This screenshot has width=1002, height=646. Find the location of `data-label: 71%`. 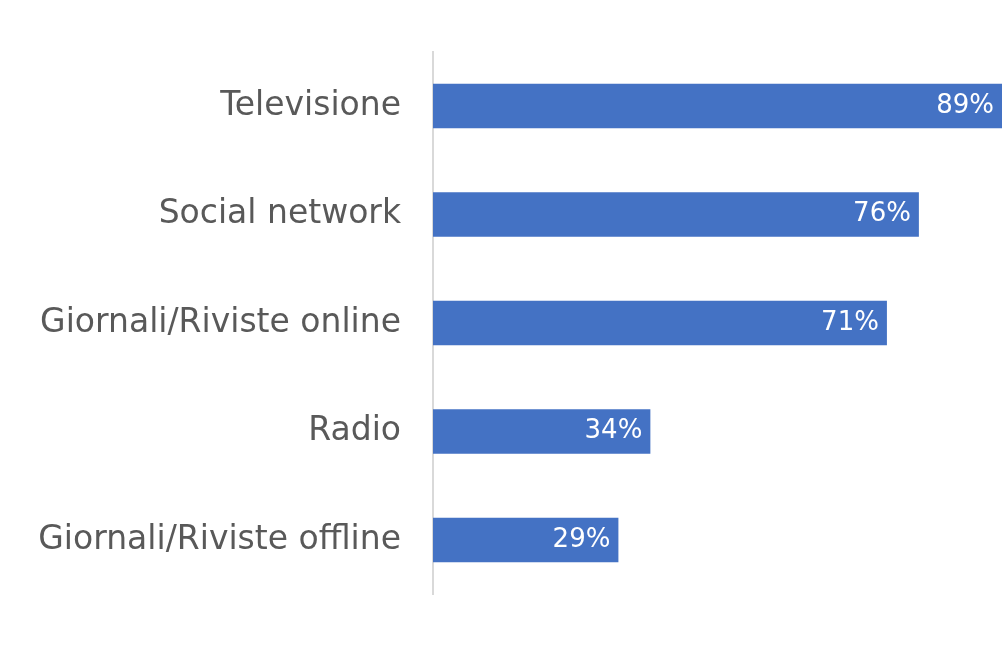

data-label: 71% is located at coordinates (850, 320).